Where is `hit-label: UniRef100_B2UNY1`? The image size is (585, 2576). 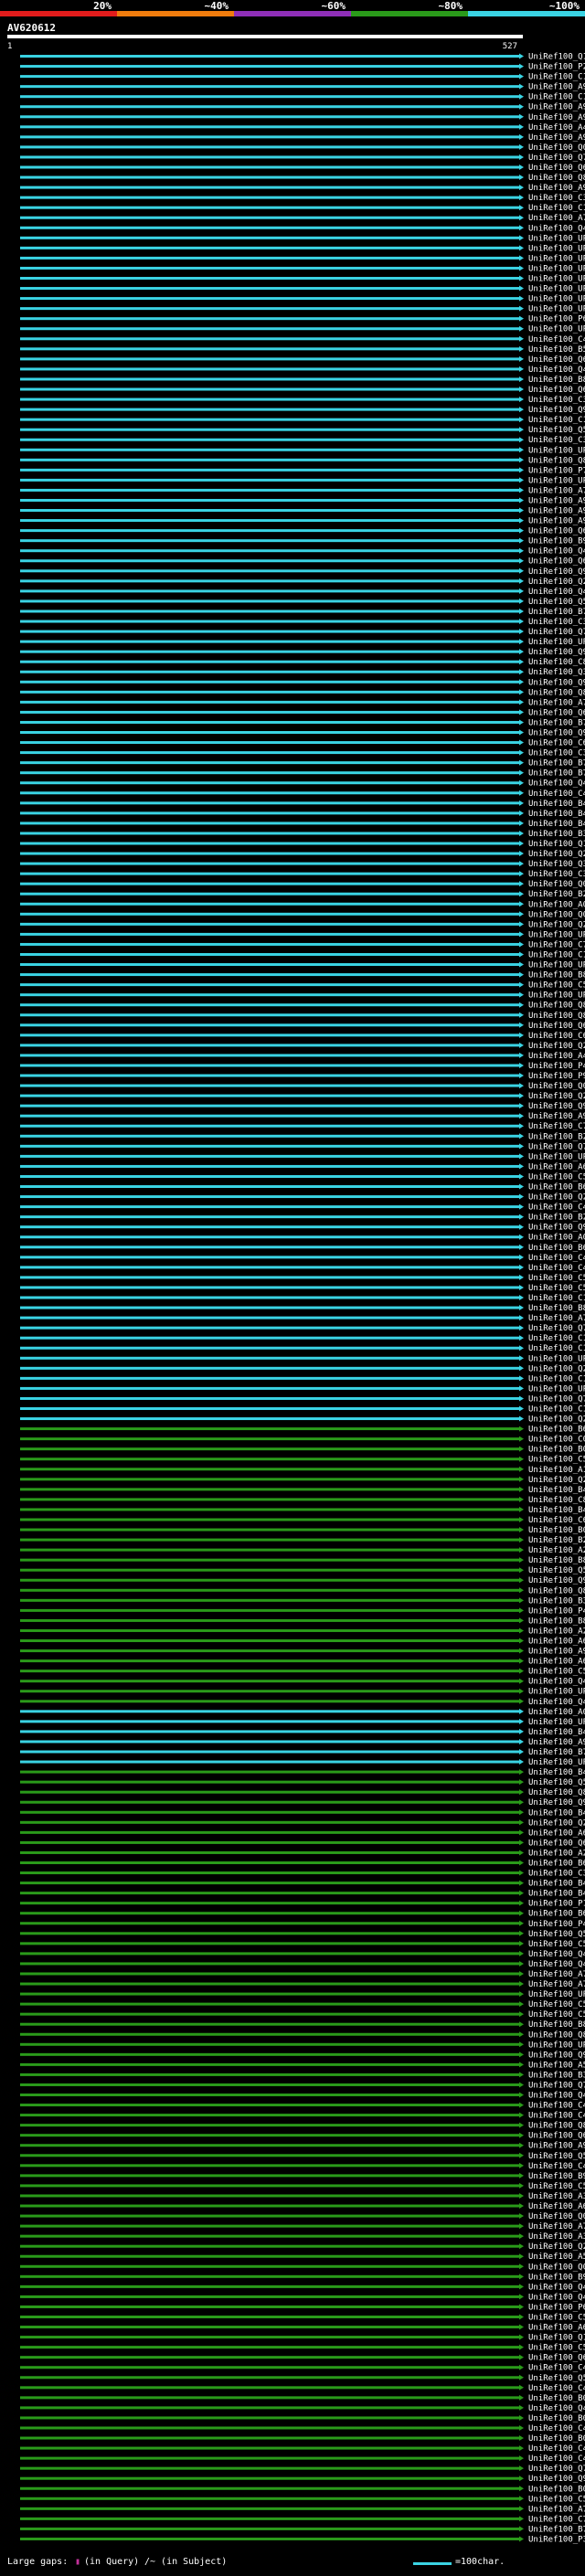
hit-label: UniRef100_B2UNY1 is located at coordinates (557, 1540).